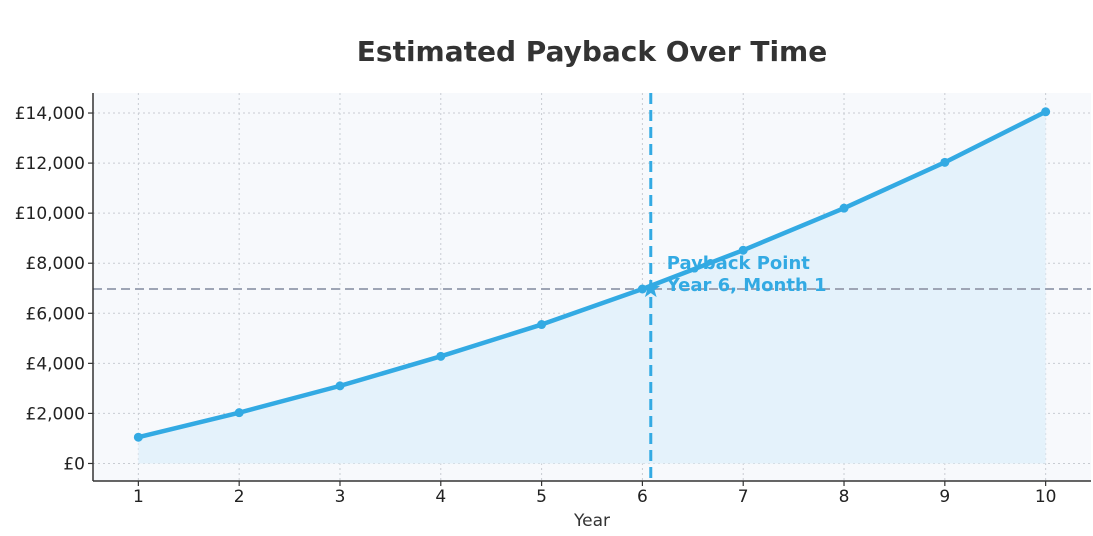 The width and height of the screenshot is (1093, 536). What do you see at coordinates (55, 414) in the screenshot?
I see `y-tick-label: £2,000` at bounding box center [55, 414].